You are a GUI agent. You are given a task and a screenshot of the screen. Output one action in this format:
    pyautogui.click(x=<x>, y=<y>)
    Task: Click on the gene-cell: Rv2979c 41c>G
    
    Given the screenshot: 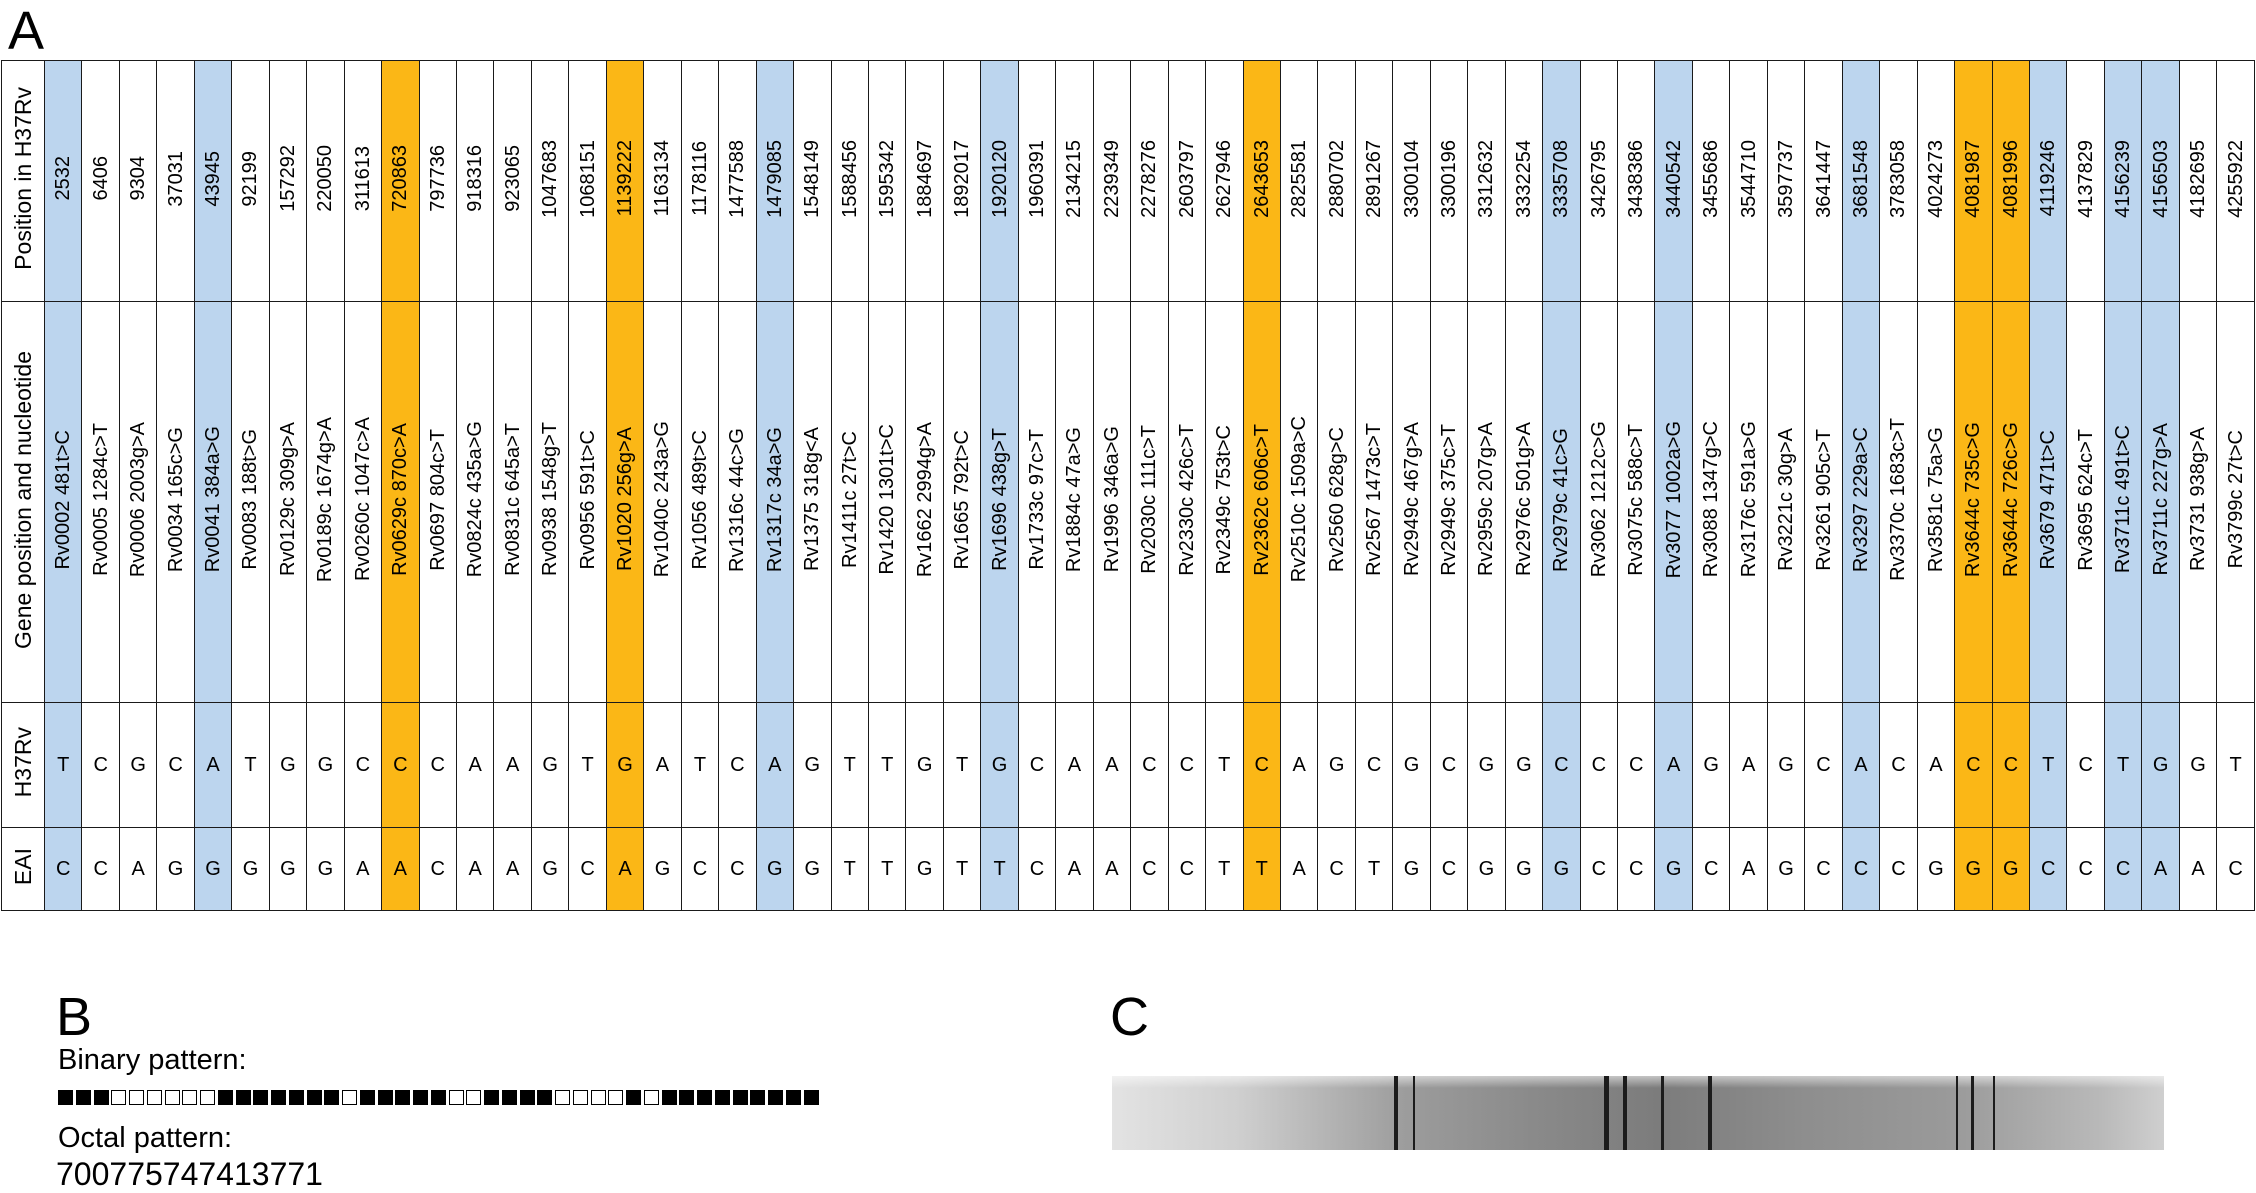 What is the action you would take?
    pyautogui.click(x=1561, y=502)
    